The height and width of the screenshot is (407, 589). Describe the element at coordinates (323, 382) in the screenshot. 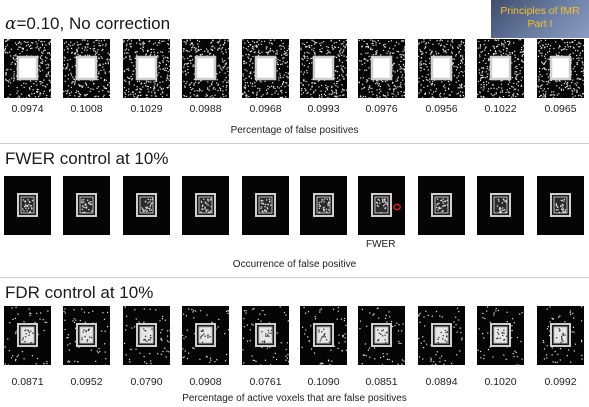

I see `false-positive-rate-value: 0.1090` at that location.